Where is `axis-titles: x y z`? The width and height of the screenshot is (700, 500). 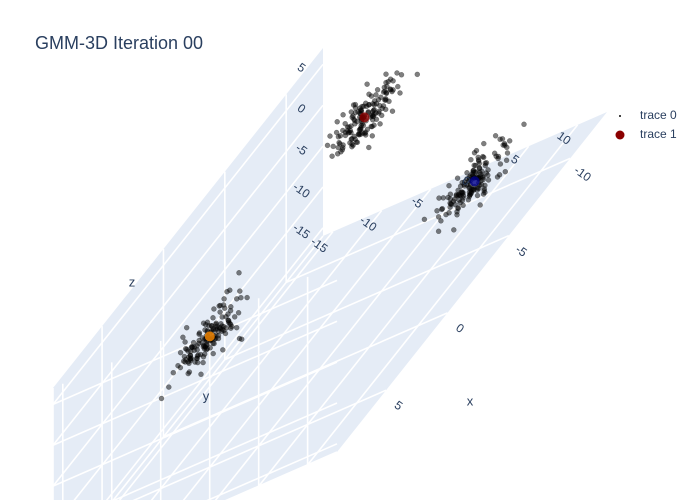
axis-titles: x y z is located at coordinates (301, 341).